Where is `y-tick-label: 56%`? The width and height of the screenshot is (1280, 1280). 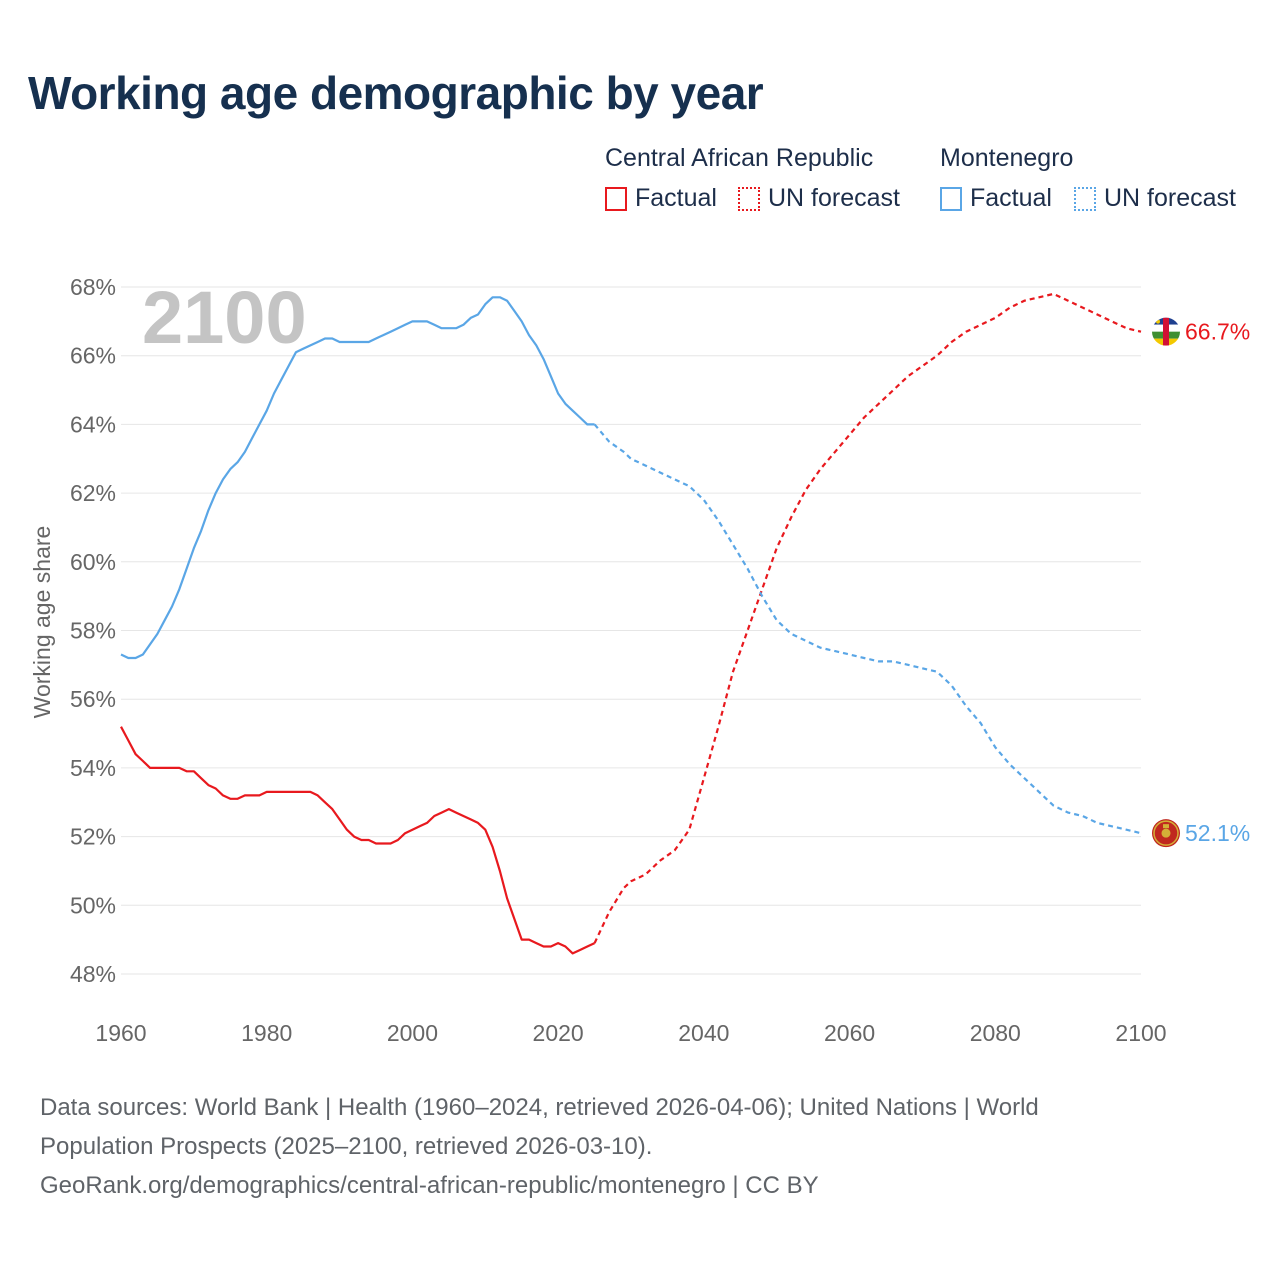 y-tick-label: 56% is located at coordinates (93, 699).